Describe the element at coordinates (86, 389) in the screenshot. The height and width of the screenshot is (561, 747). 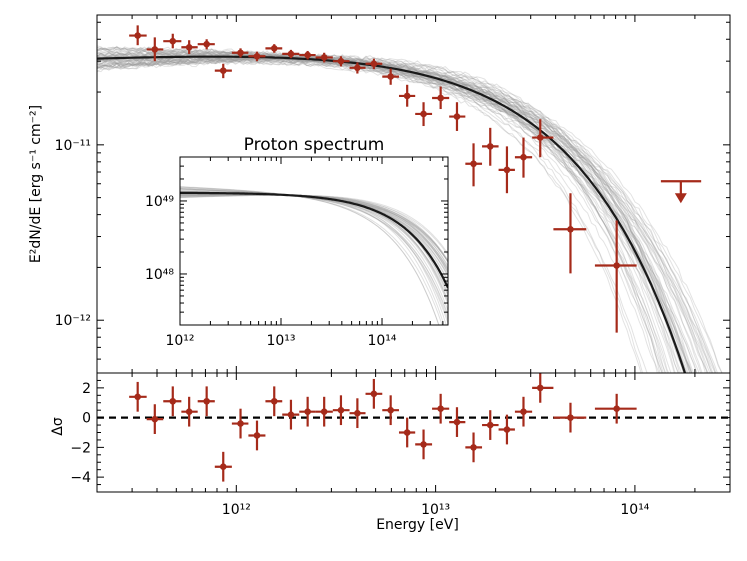
I see `residual-y-tick-label: 2` at that location.